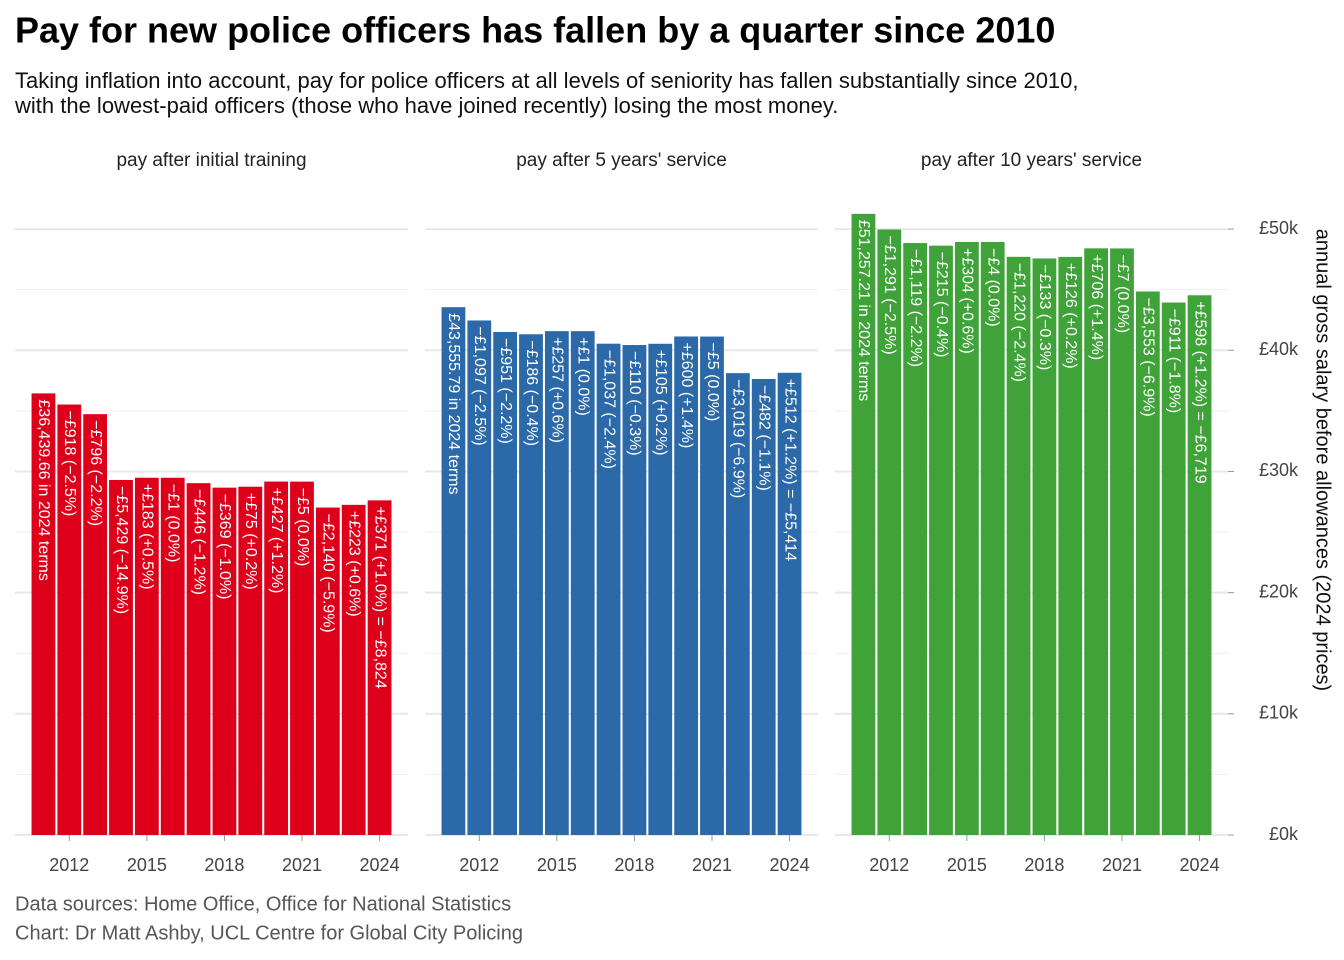  What do you see at coordinates (505, 391) in the screenshot?
I see `bar-label: −£951 (−2.2%)` at bounding box center [505, 391].